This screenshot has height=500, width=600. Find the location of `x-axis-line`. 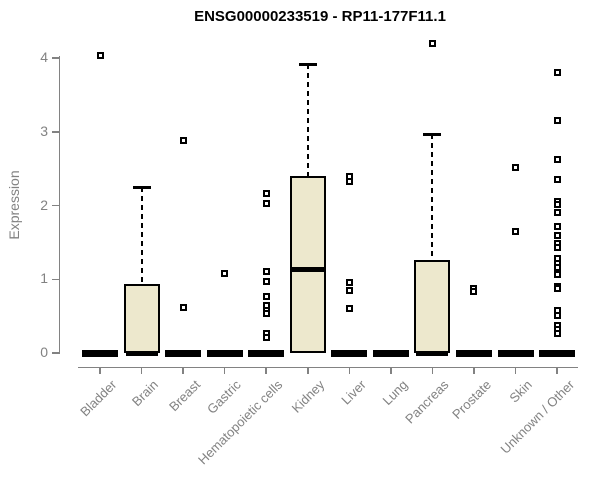

x-axis-line is located at coordinates (328, 367).